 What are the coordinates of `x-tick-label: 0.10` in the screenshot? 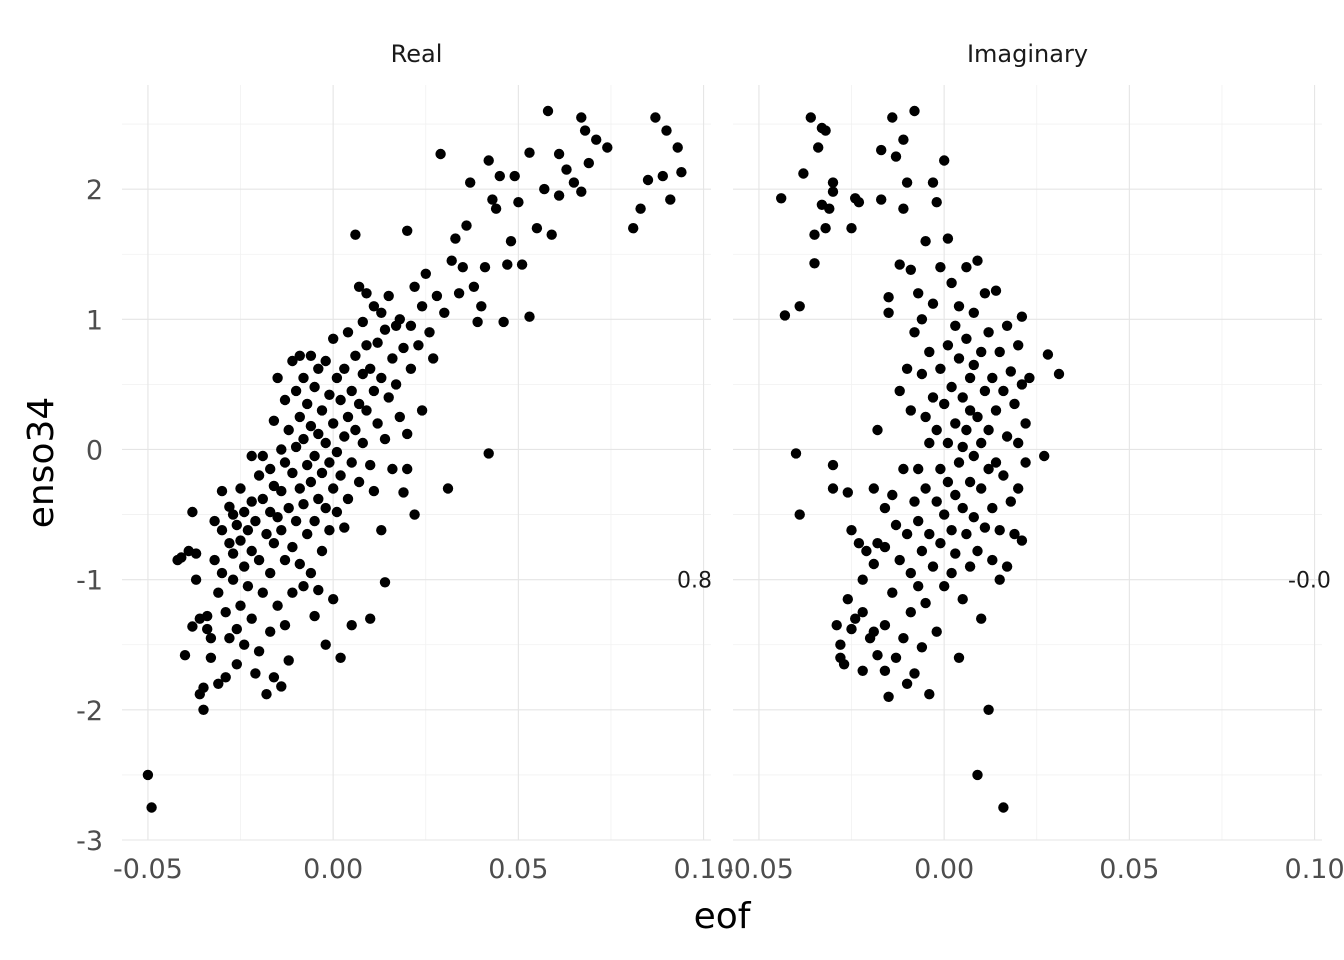 It's located at (1314, 869).